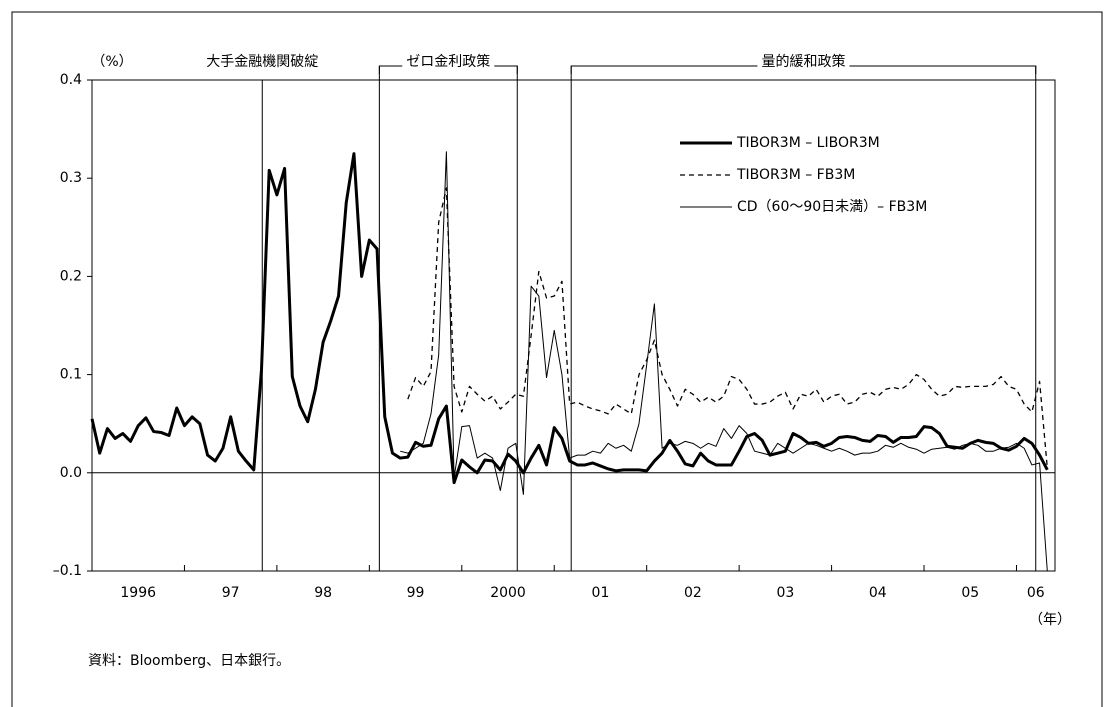  What do you see at coordinates (138, 593) in the screenshot?
I see `x-tick-label: 1996` at bounding box center [138, 593].